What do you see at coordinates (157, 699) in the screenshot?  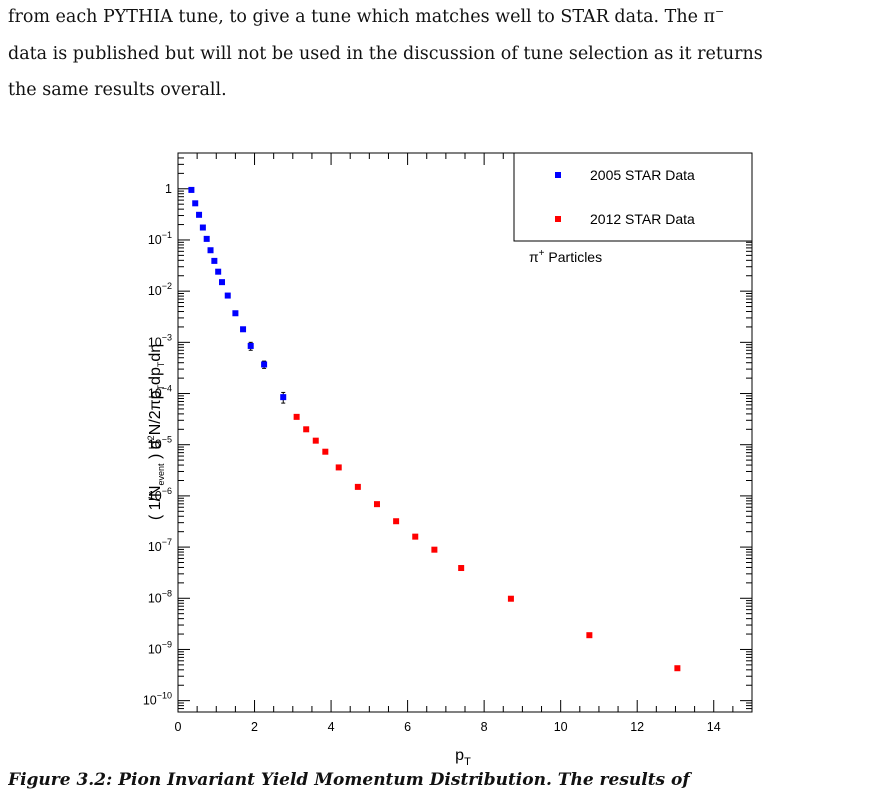 I see `y-tick-label: 10⁻¹⁰` at bounding box center [157, 699].